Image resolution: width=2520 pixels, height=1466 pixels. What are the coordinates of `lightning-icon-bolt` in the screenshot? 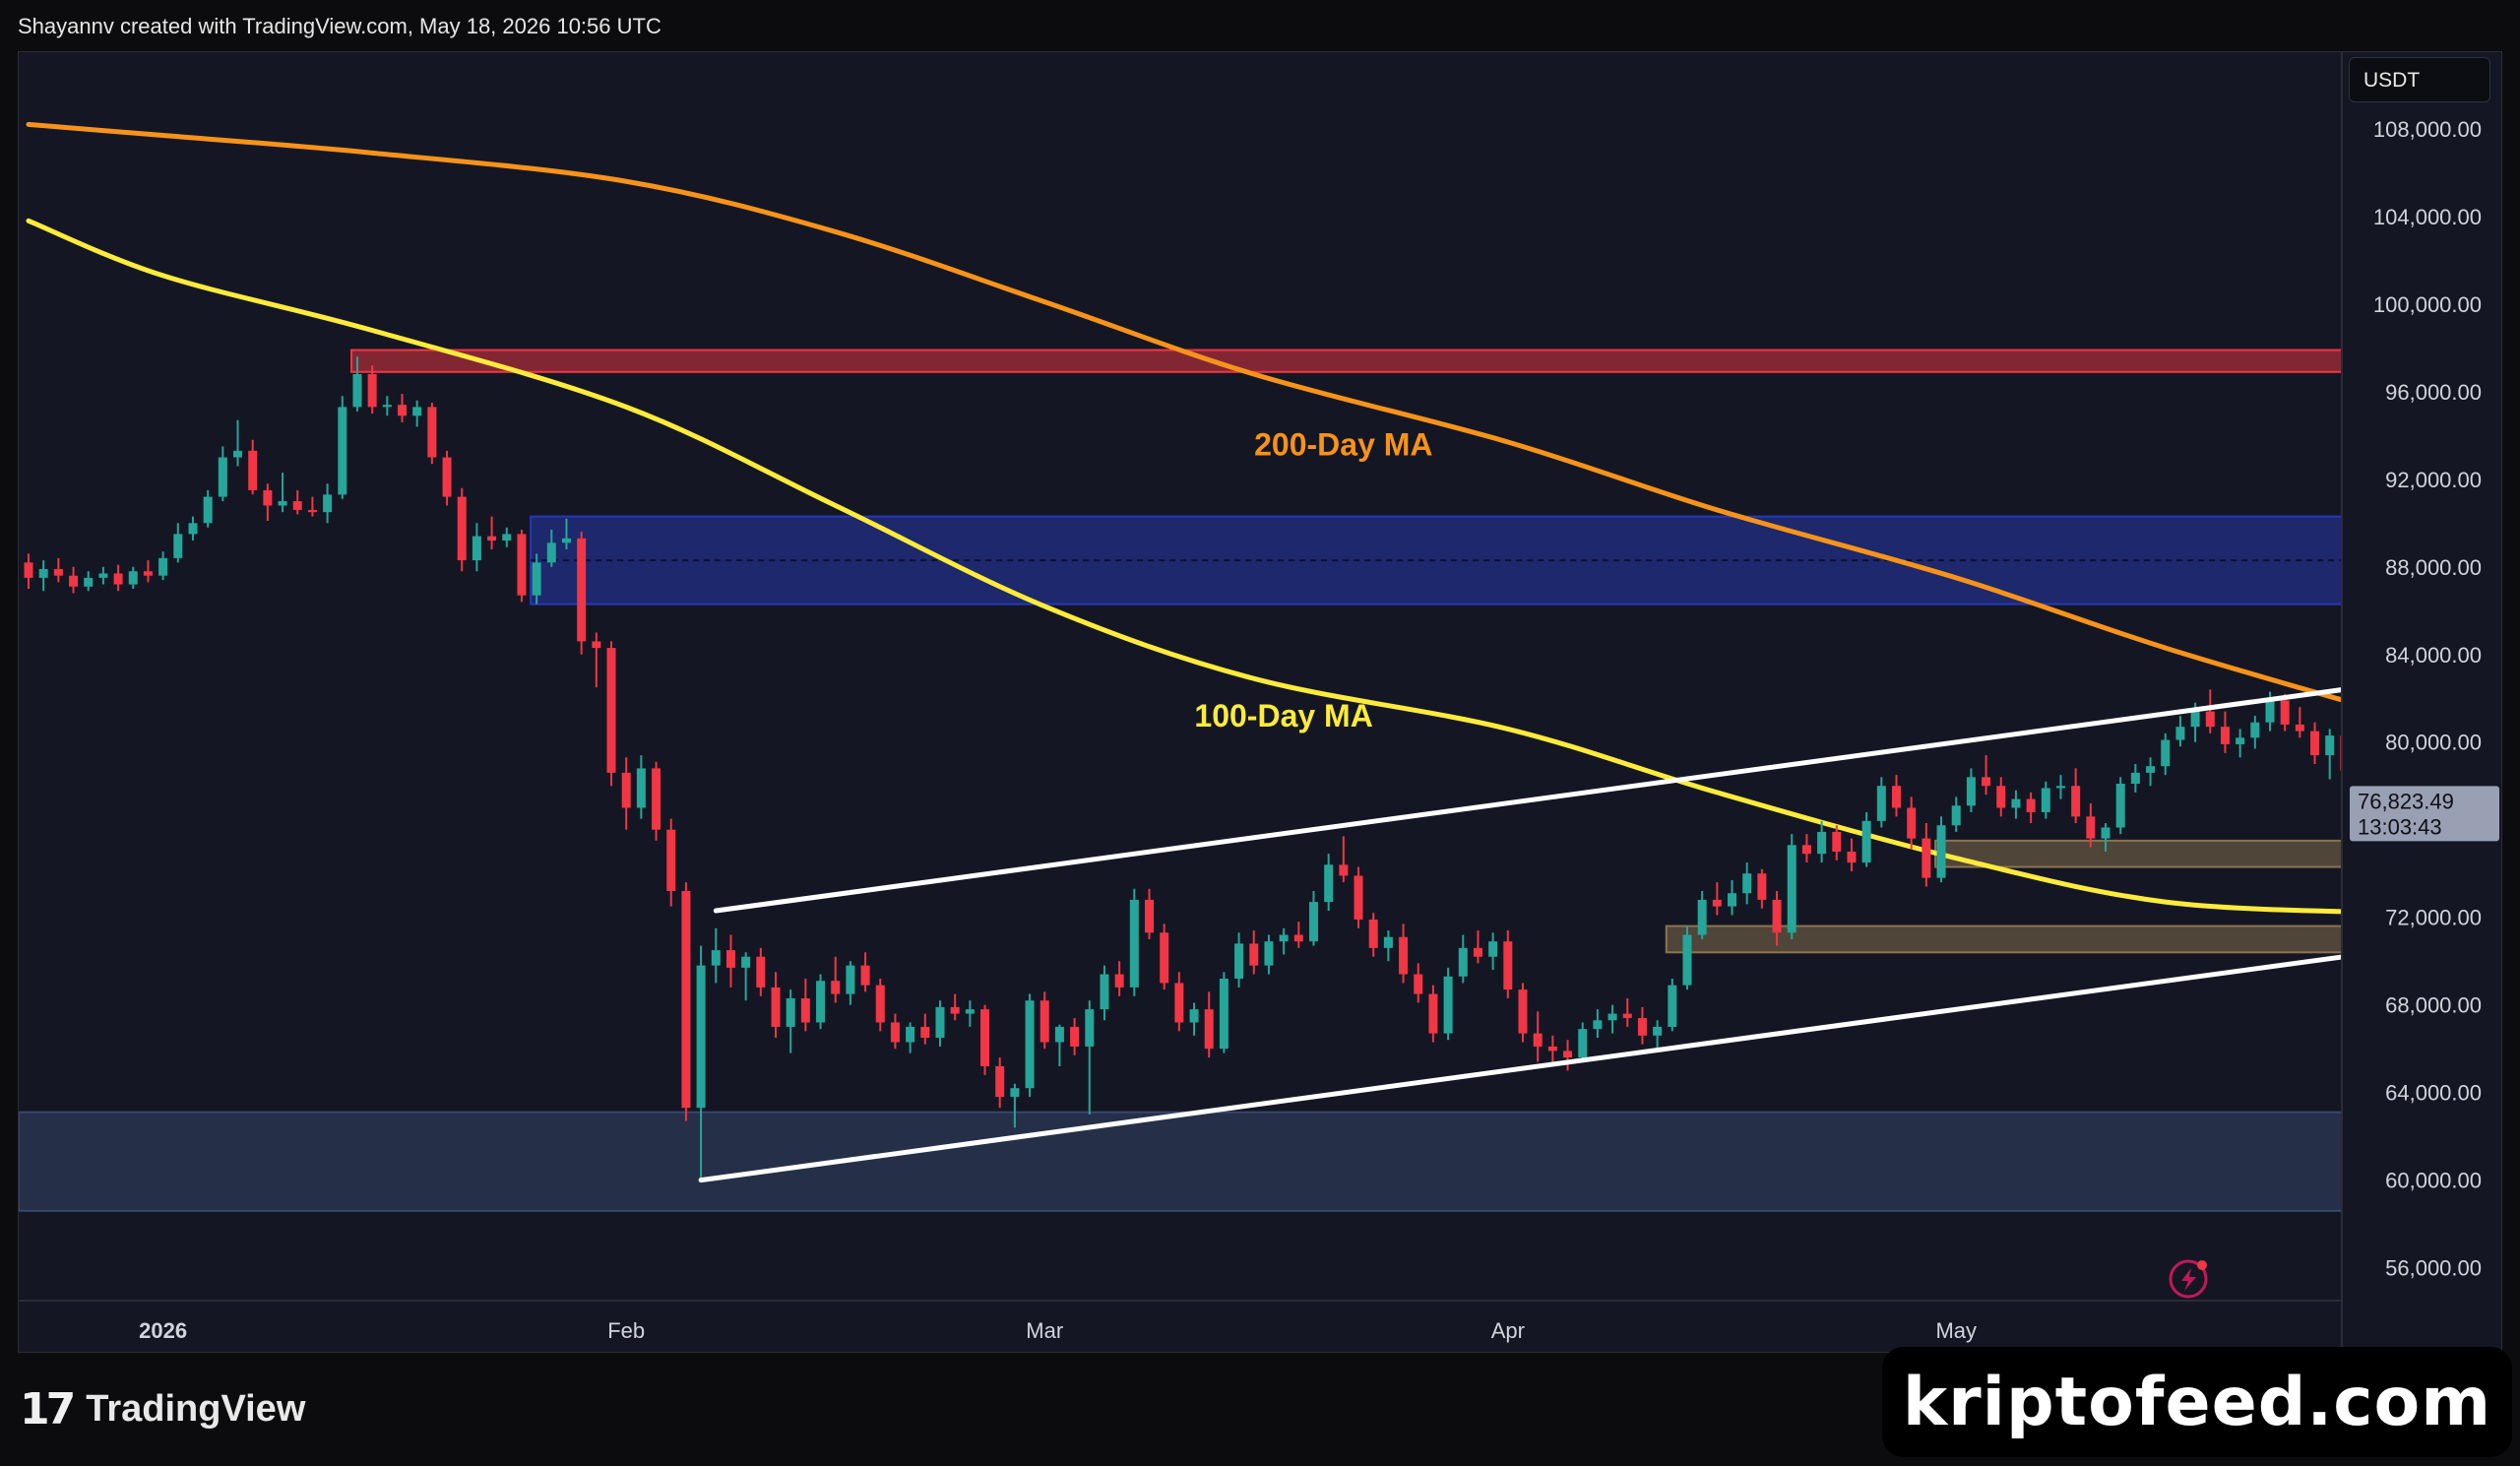 It's located at (2188, 1280).